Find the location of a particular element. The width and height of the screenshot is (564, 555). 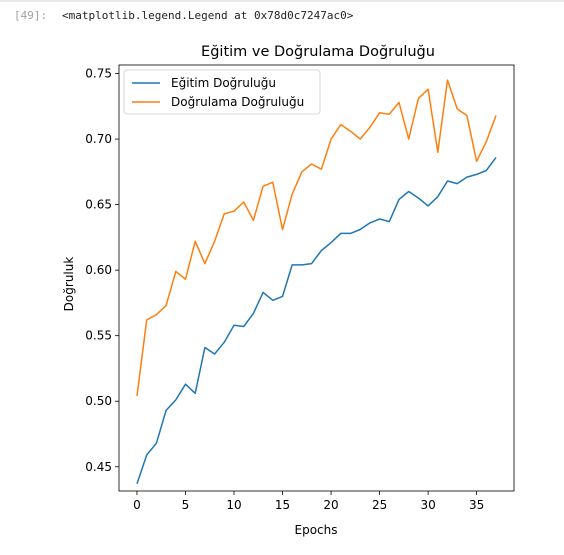

x-axis: 0 5 10 15 20 25 30 35 is located at coordinates (308, 501).